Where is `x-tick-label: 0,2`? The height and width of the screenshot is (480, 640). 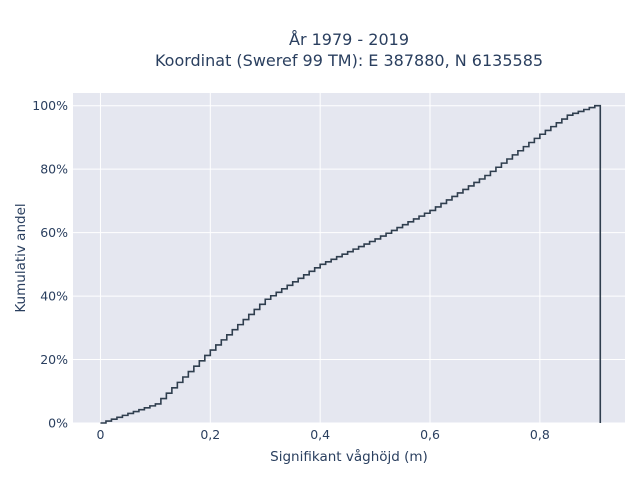
x-tick-label: 0,2 is located at coordinates (210, 434).